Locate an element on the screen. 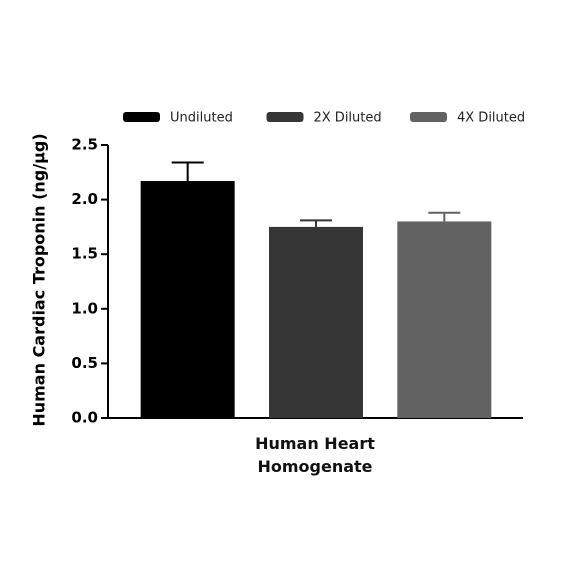  y-tick-label: 1.0 is located at coordinates (84, 308).